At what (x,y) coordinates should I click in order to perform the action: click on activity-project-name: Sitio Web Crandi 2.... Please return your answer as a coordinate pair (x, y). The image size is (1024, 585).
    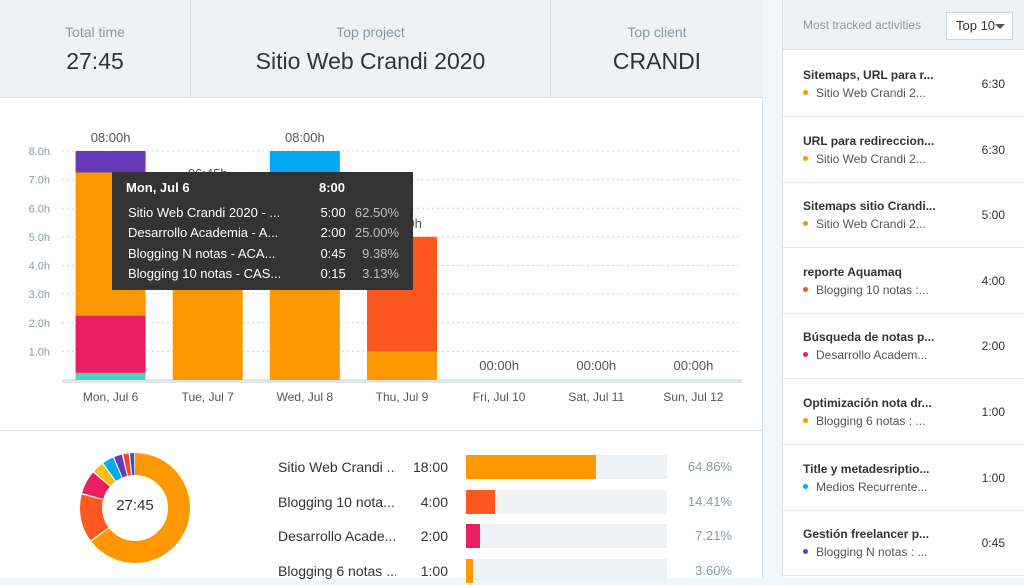
    Looking at the image, I should click on (871, 158).